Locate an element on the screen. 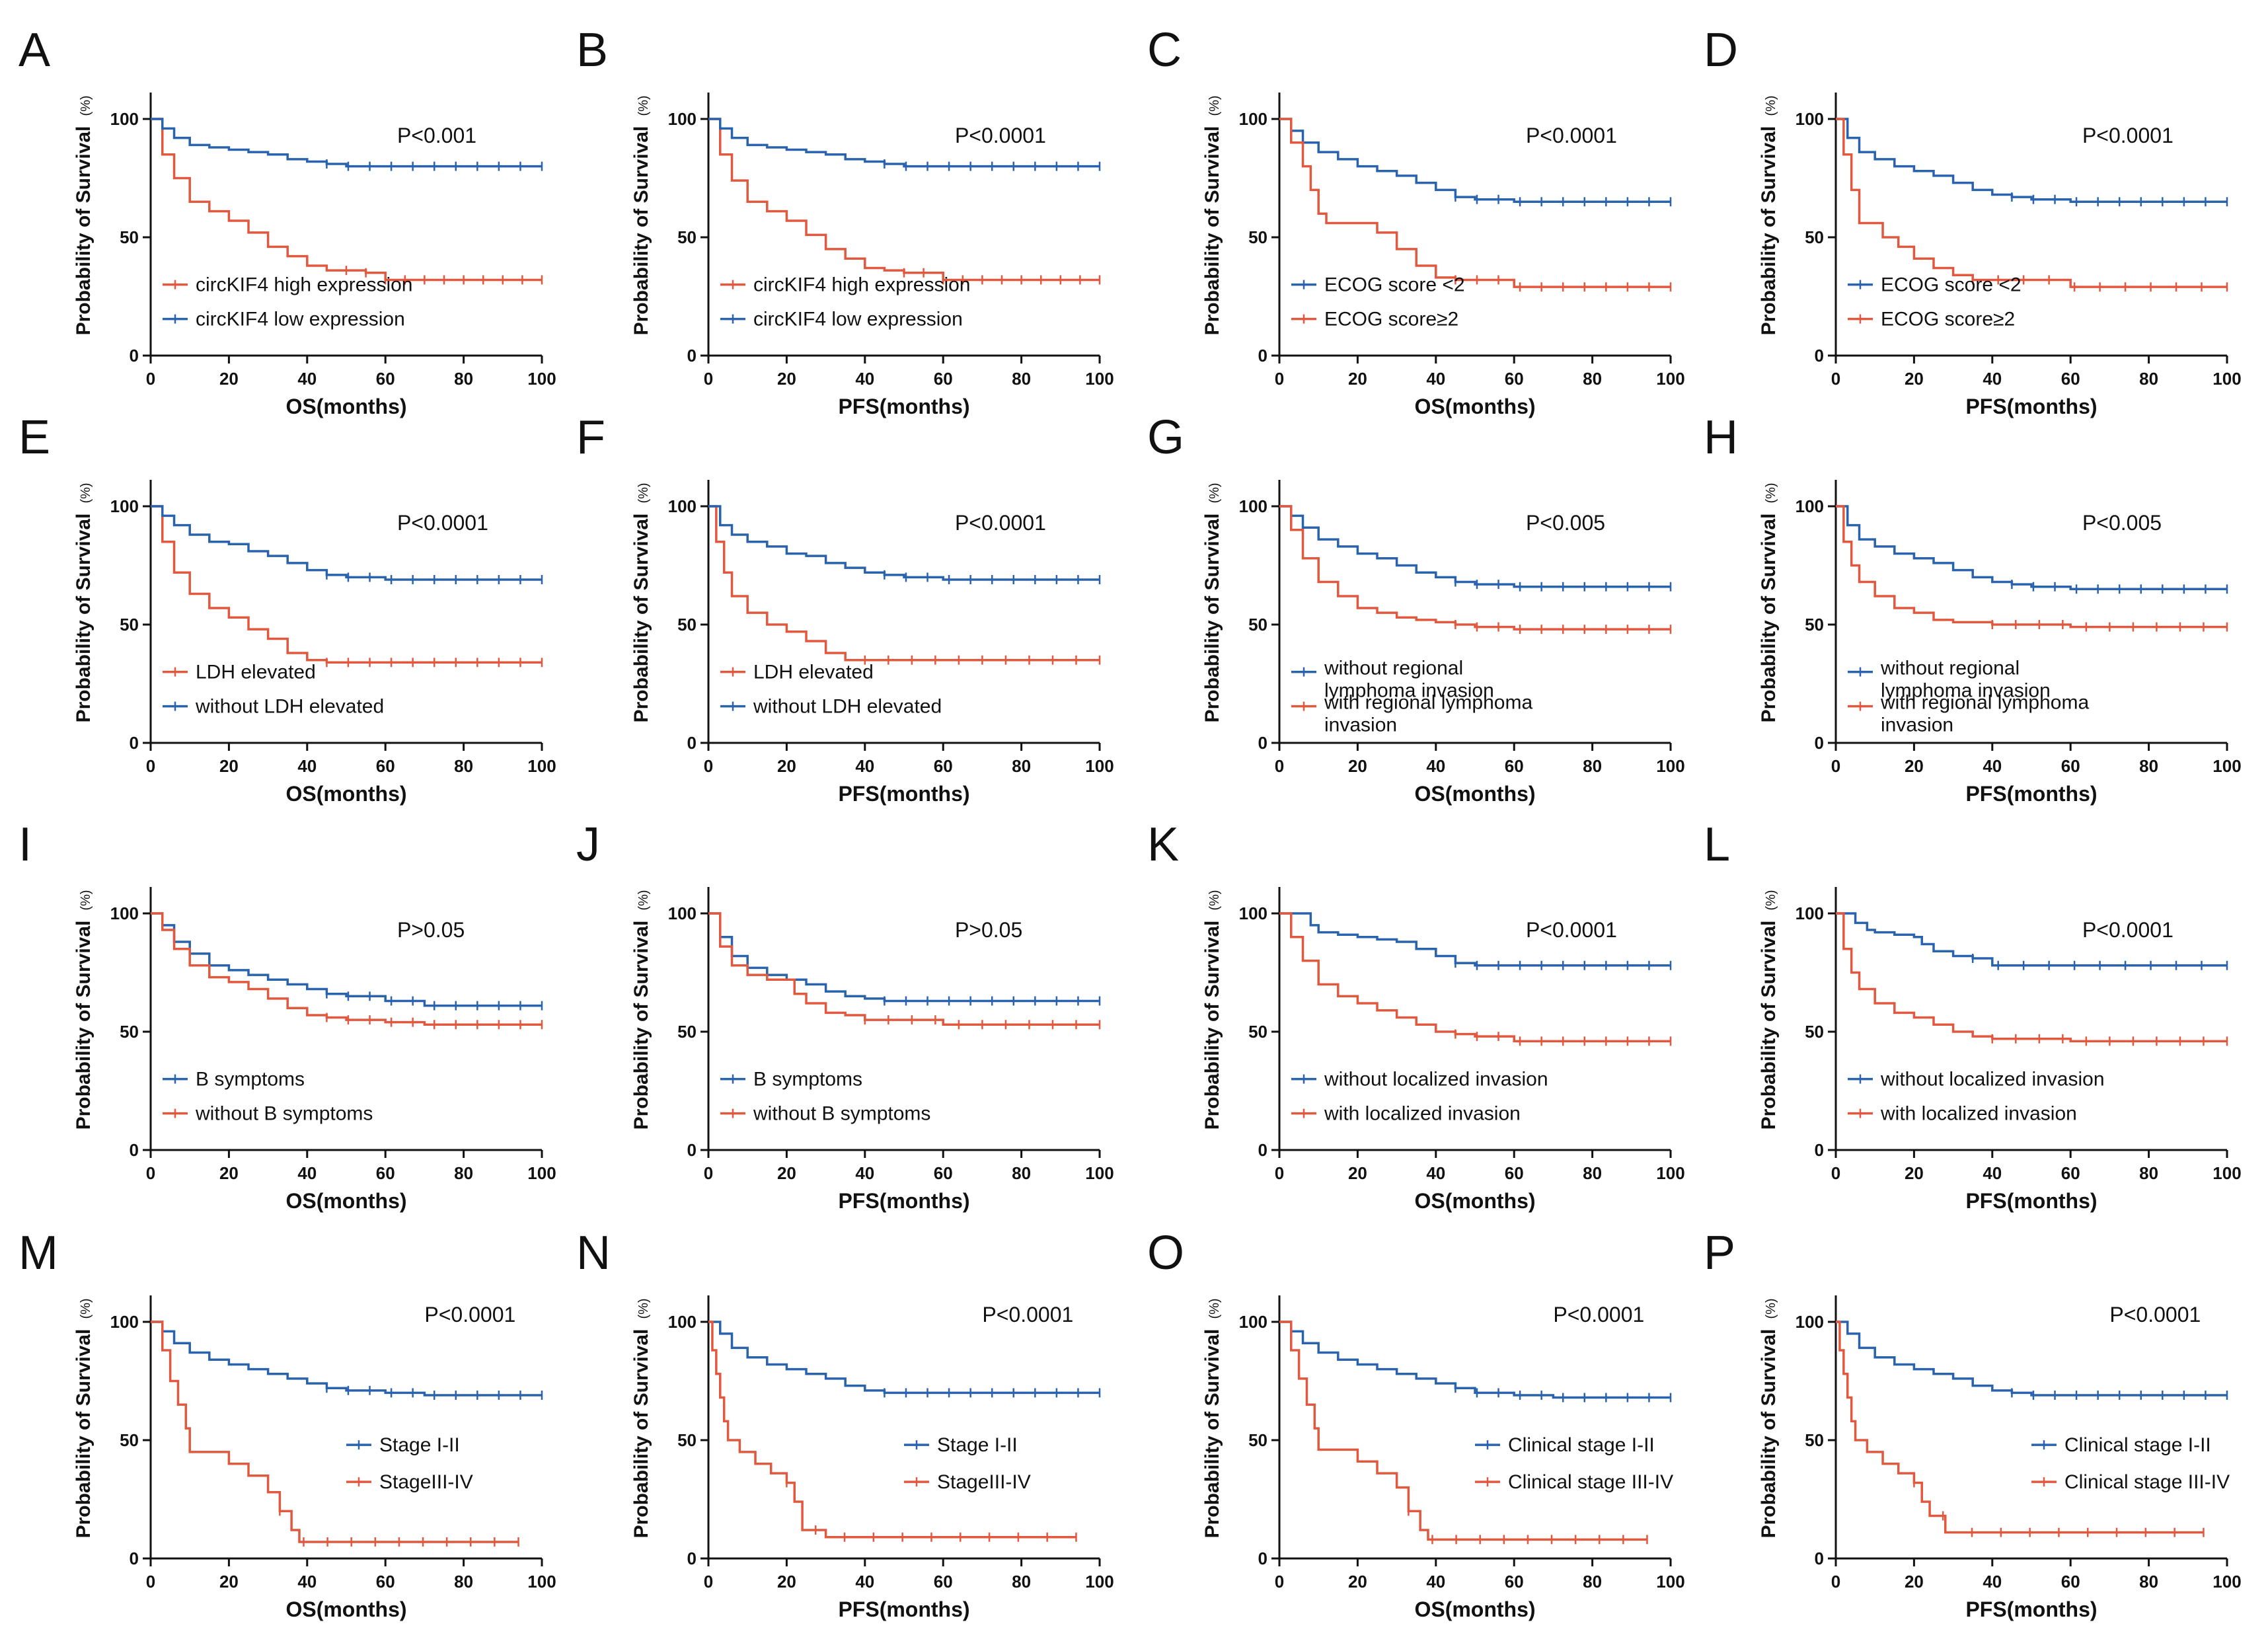 The height and width of the screenshot is (1649, 2268). legend-label: circKIF4 high expression is located at coordinates (861, 285).